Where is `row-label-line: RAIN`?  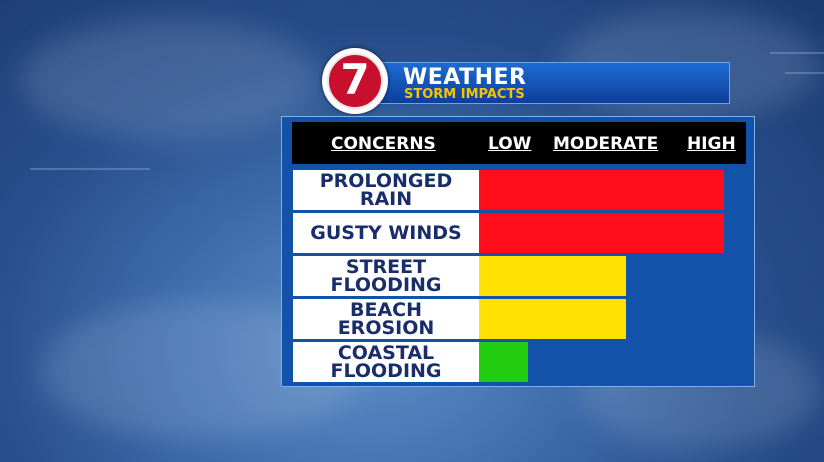 row-label-line: RAIN is located at coordinates (386, 199).